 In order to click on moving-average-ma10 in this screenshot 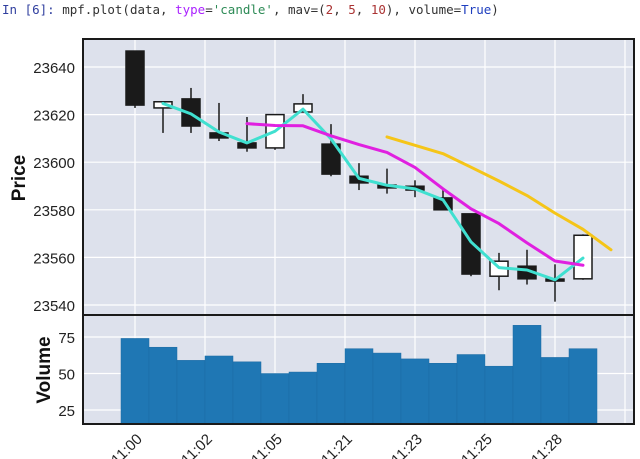, I will do `click(499, 193)`.